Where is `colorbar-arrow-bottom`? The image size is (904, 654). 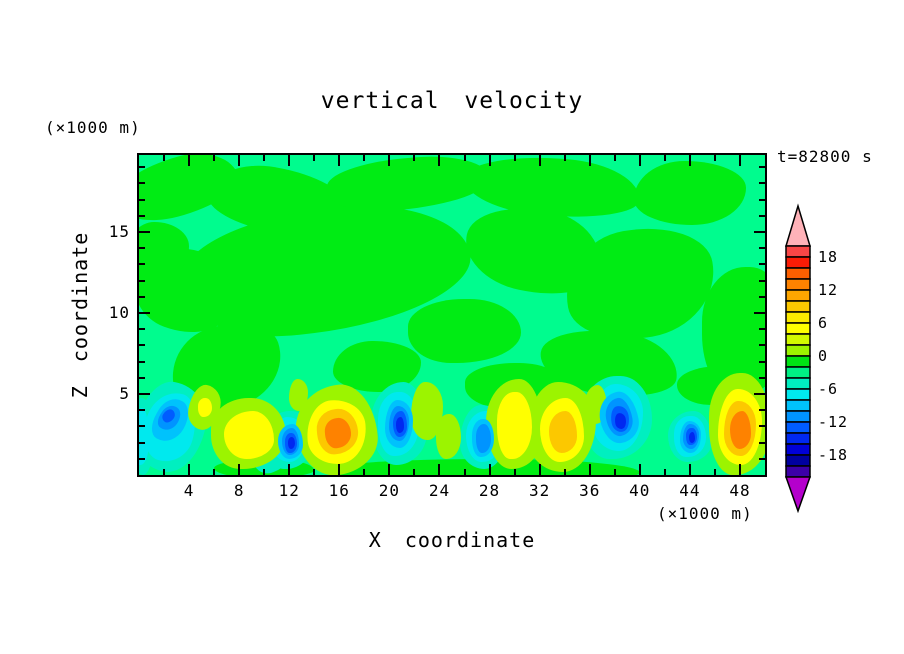
colorbar-arrow-bottom is located at coordinates (798, 494).